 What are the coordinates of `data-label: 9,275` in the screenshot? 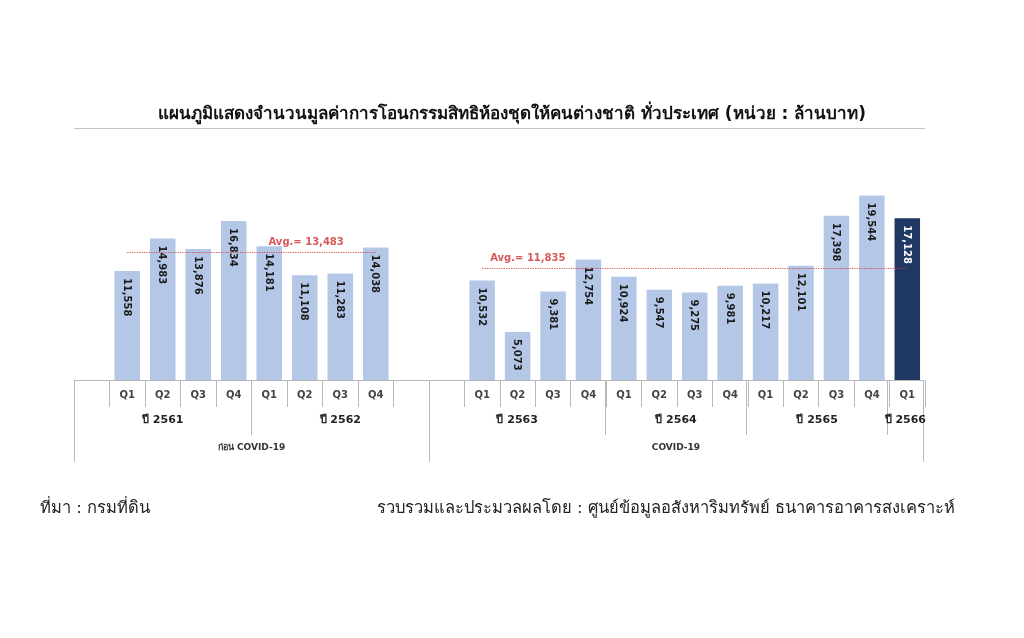 It's located at (694, 315).